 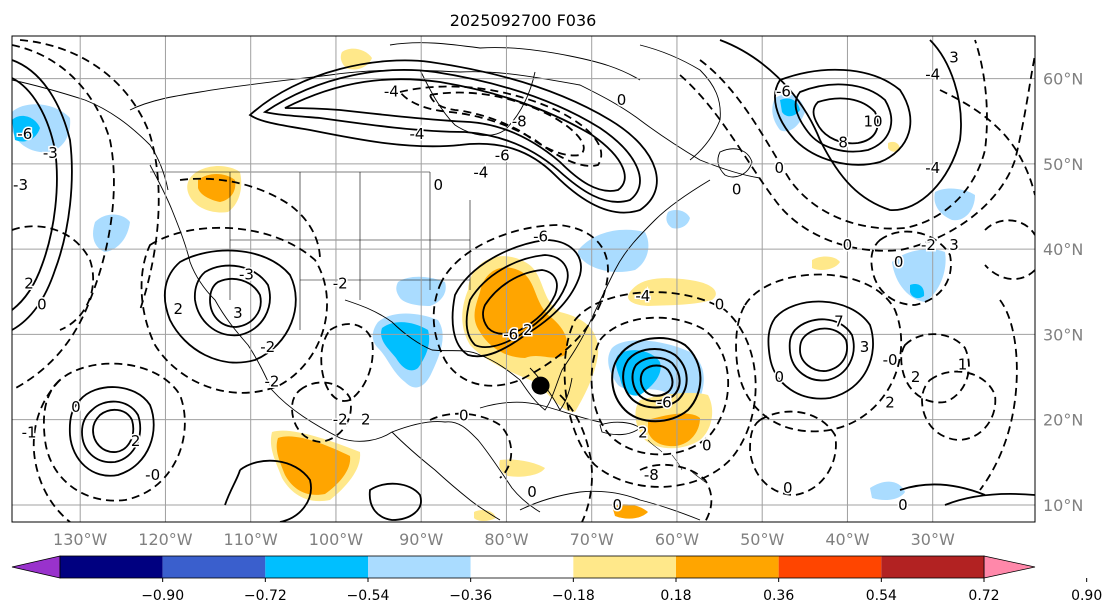 What do you see at coordinates (540, 385) in the screenshot?
I see `storm-center-marker` at bounding box center [540, 385].